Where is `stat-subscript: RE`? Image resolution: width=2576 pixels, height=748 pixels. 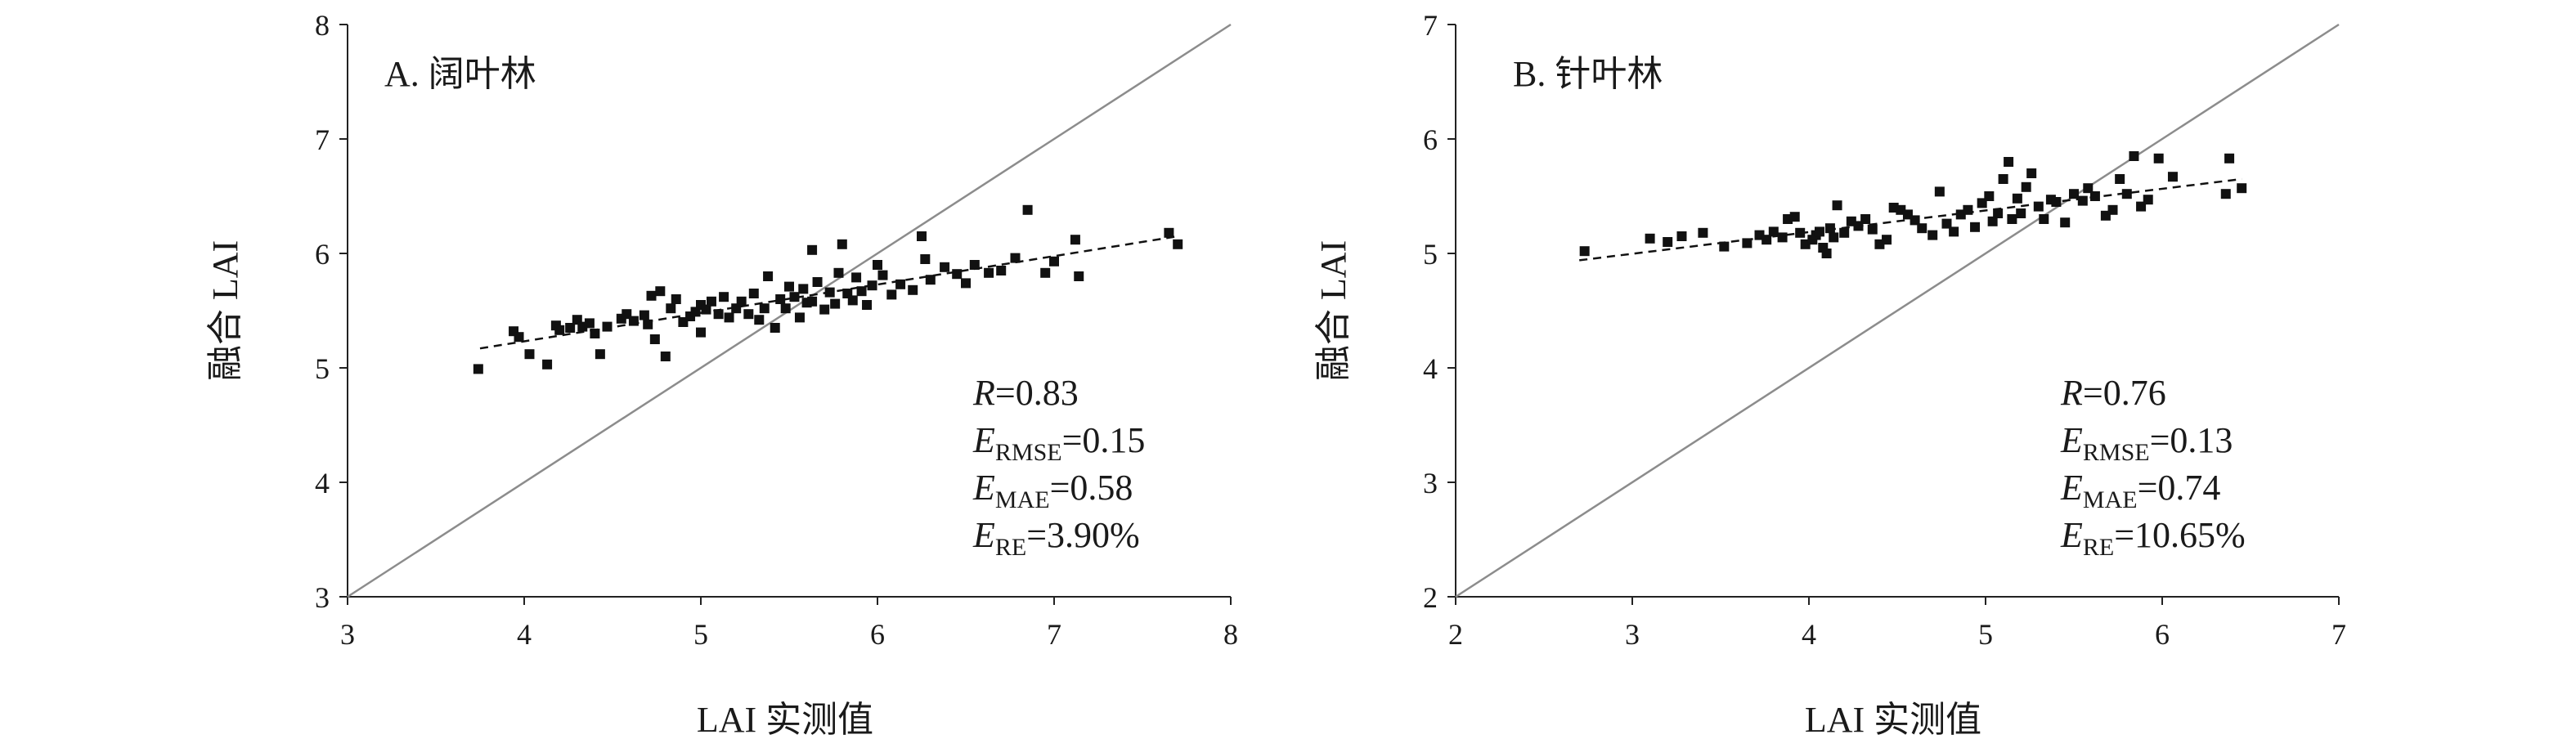 stat-subscript: RE is located at coordinates (1011, 547).